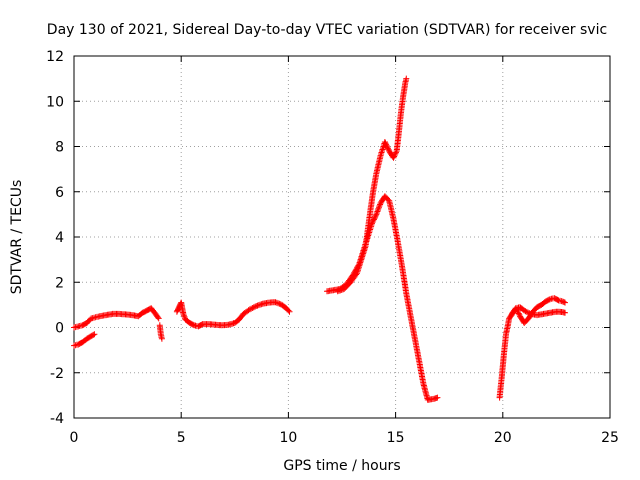 The height and width of the screenshot is (480, 640). Describe the element at coordinates (55, 102) in the screenshot. I see `y-tick-label: 10` at that location.